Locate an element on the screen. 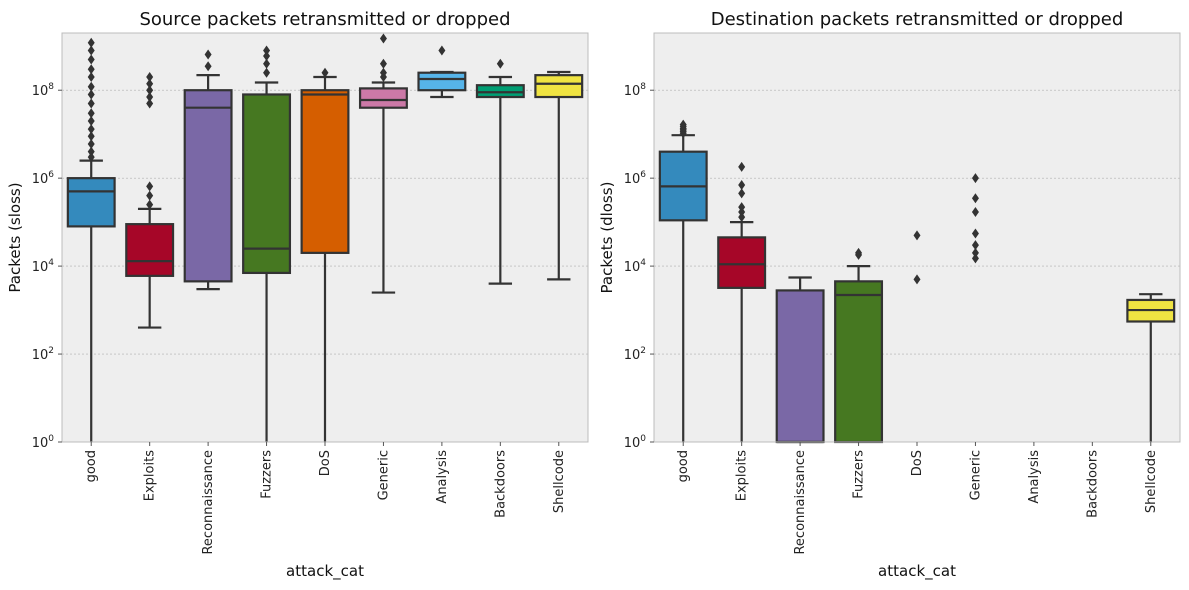 This screenshot has width=1189, height=590. left-x-tick-label-good: good is located at coordinates (91, 466).